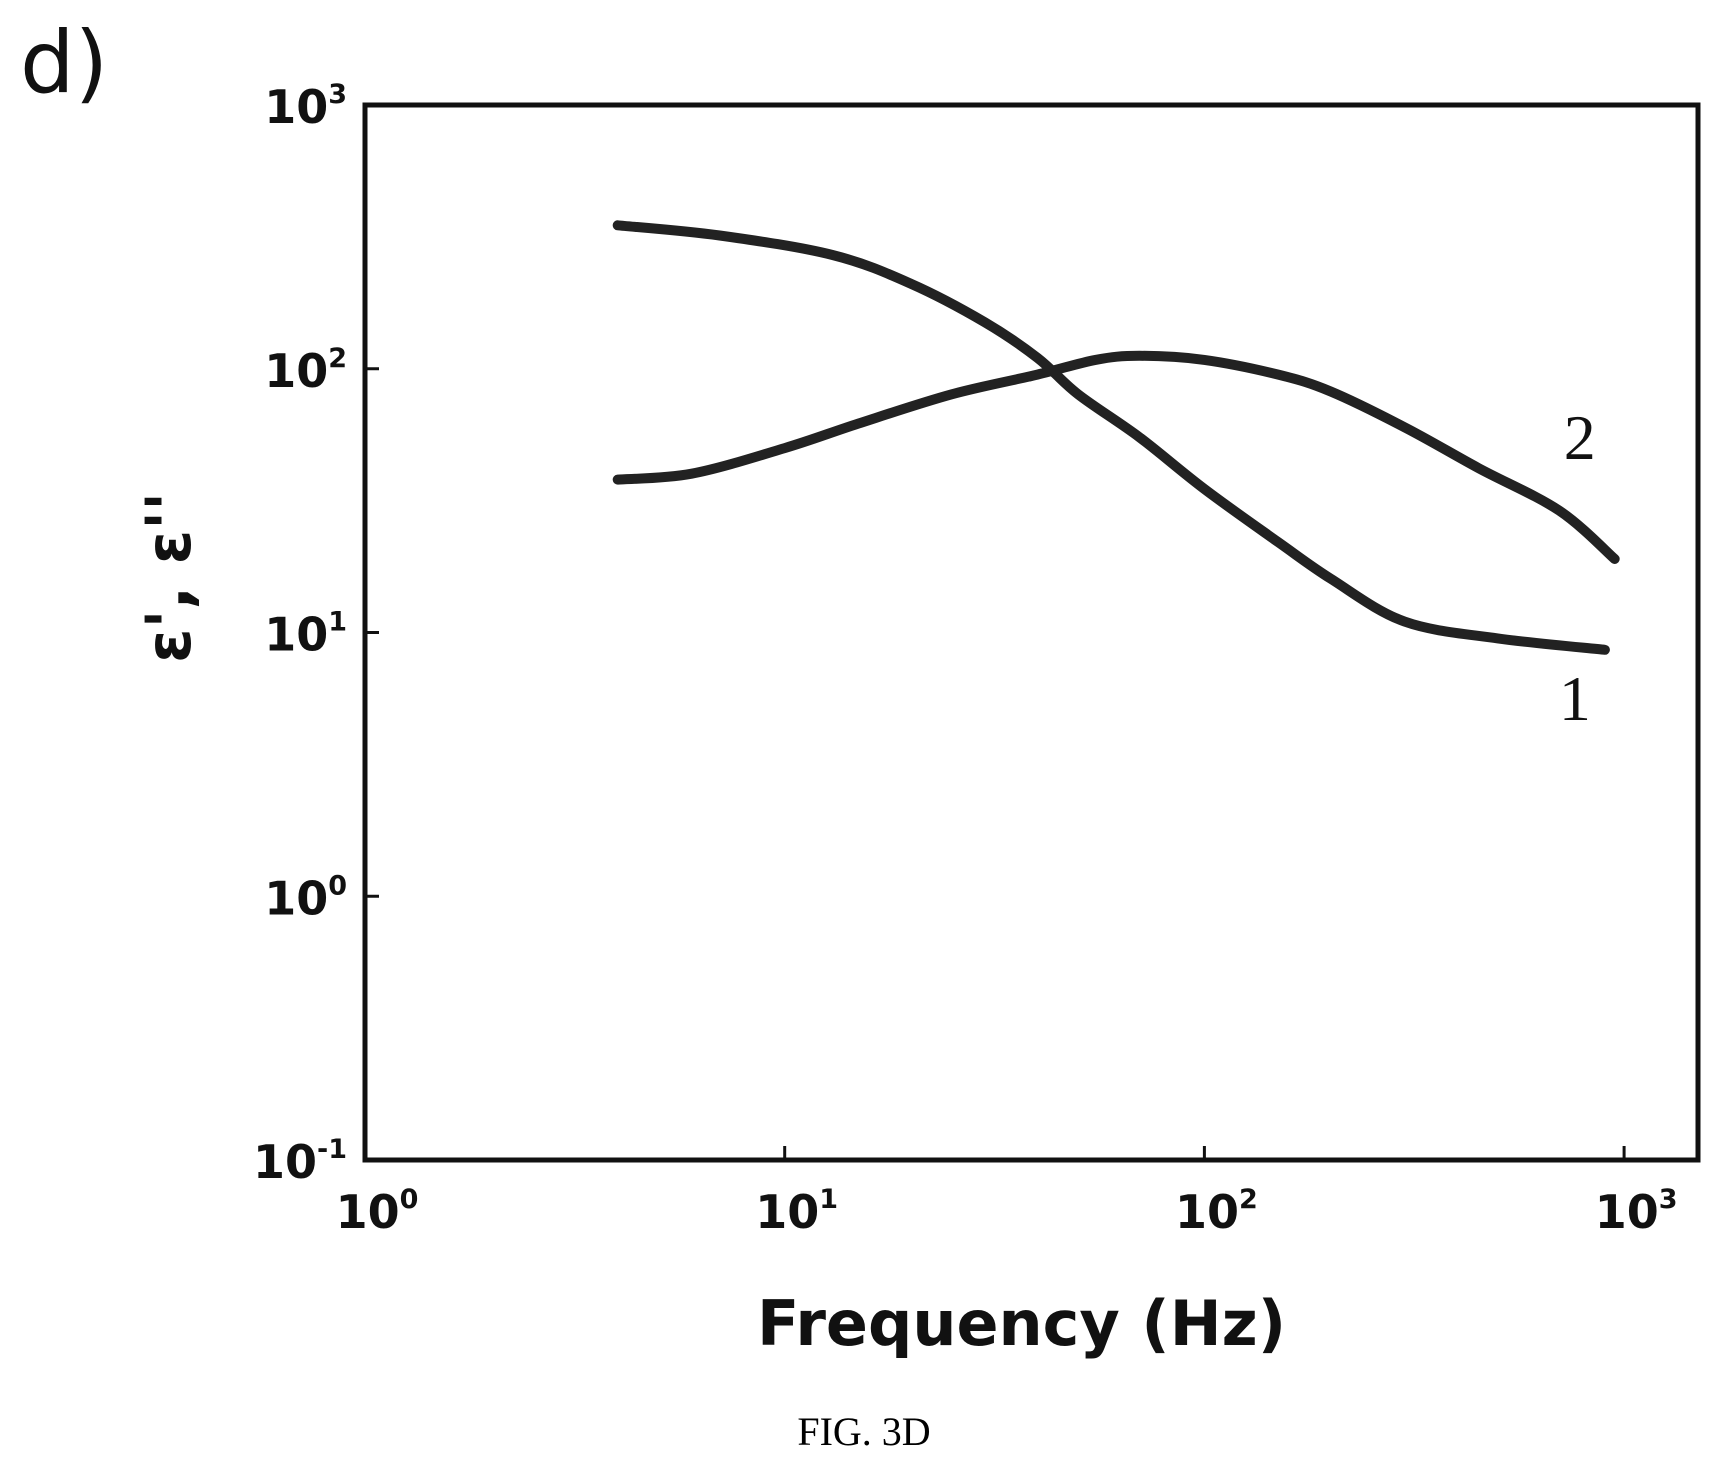 This screenshot has height=1466, width=1727. I want to click on x-tick-label-1: 101, so click(796, 1211).